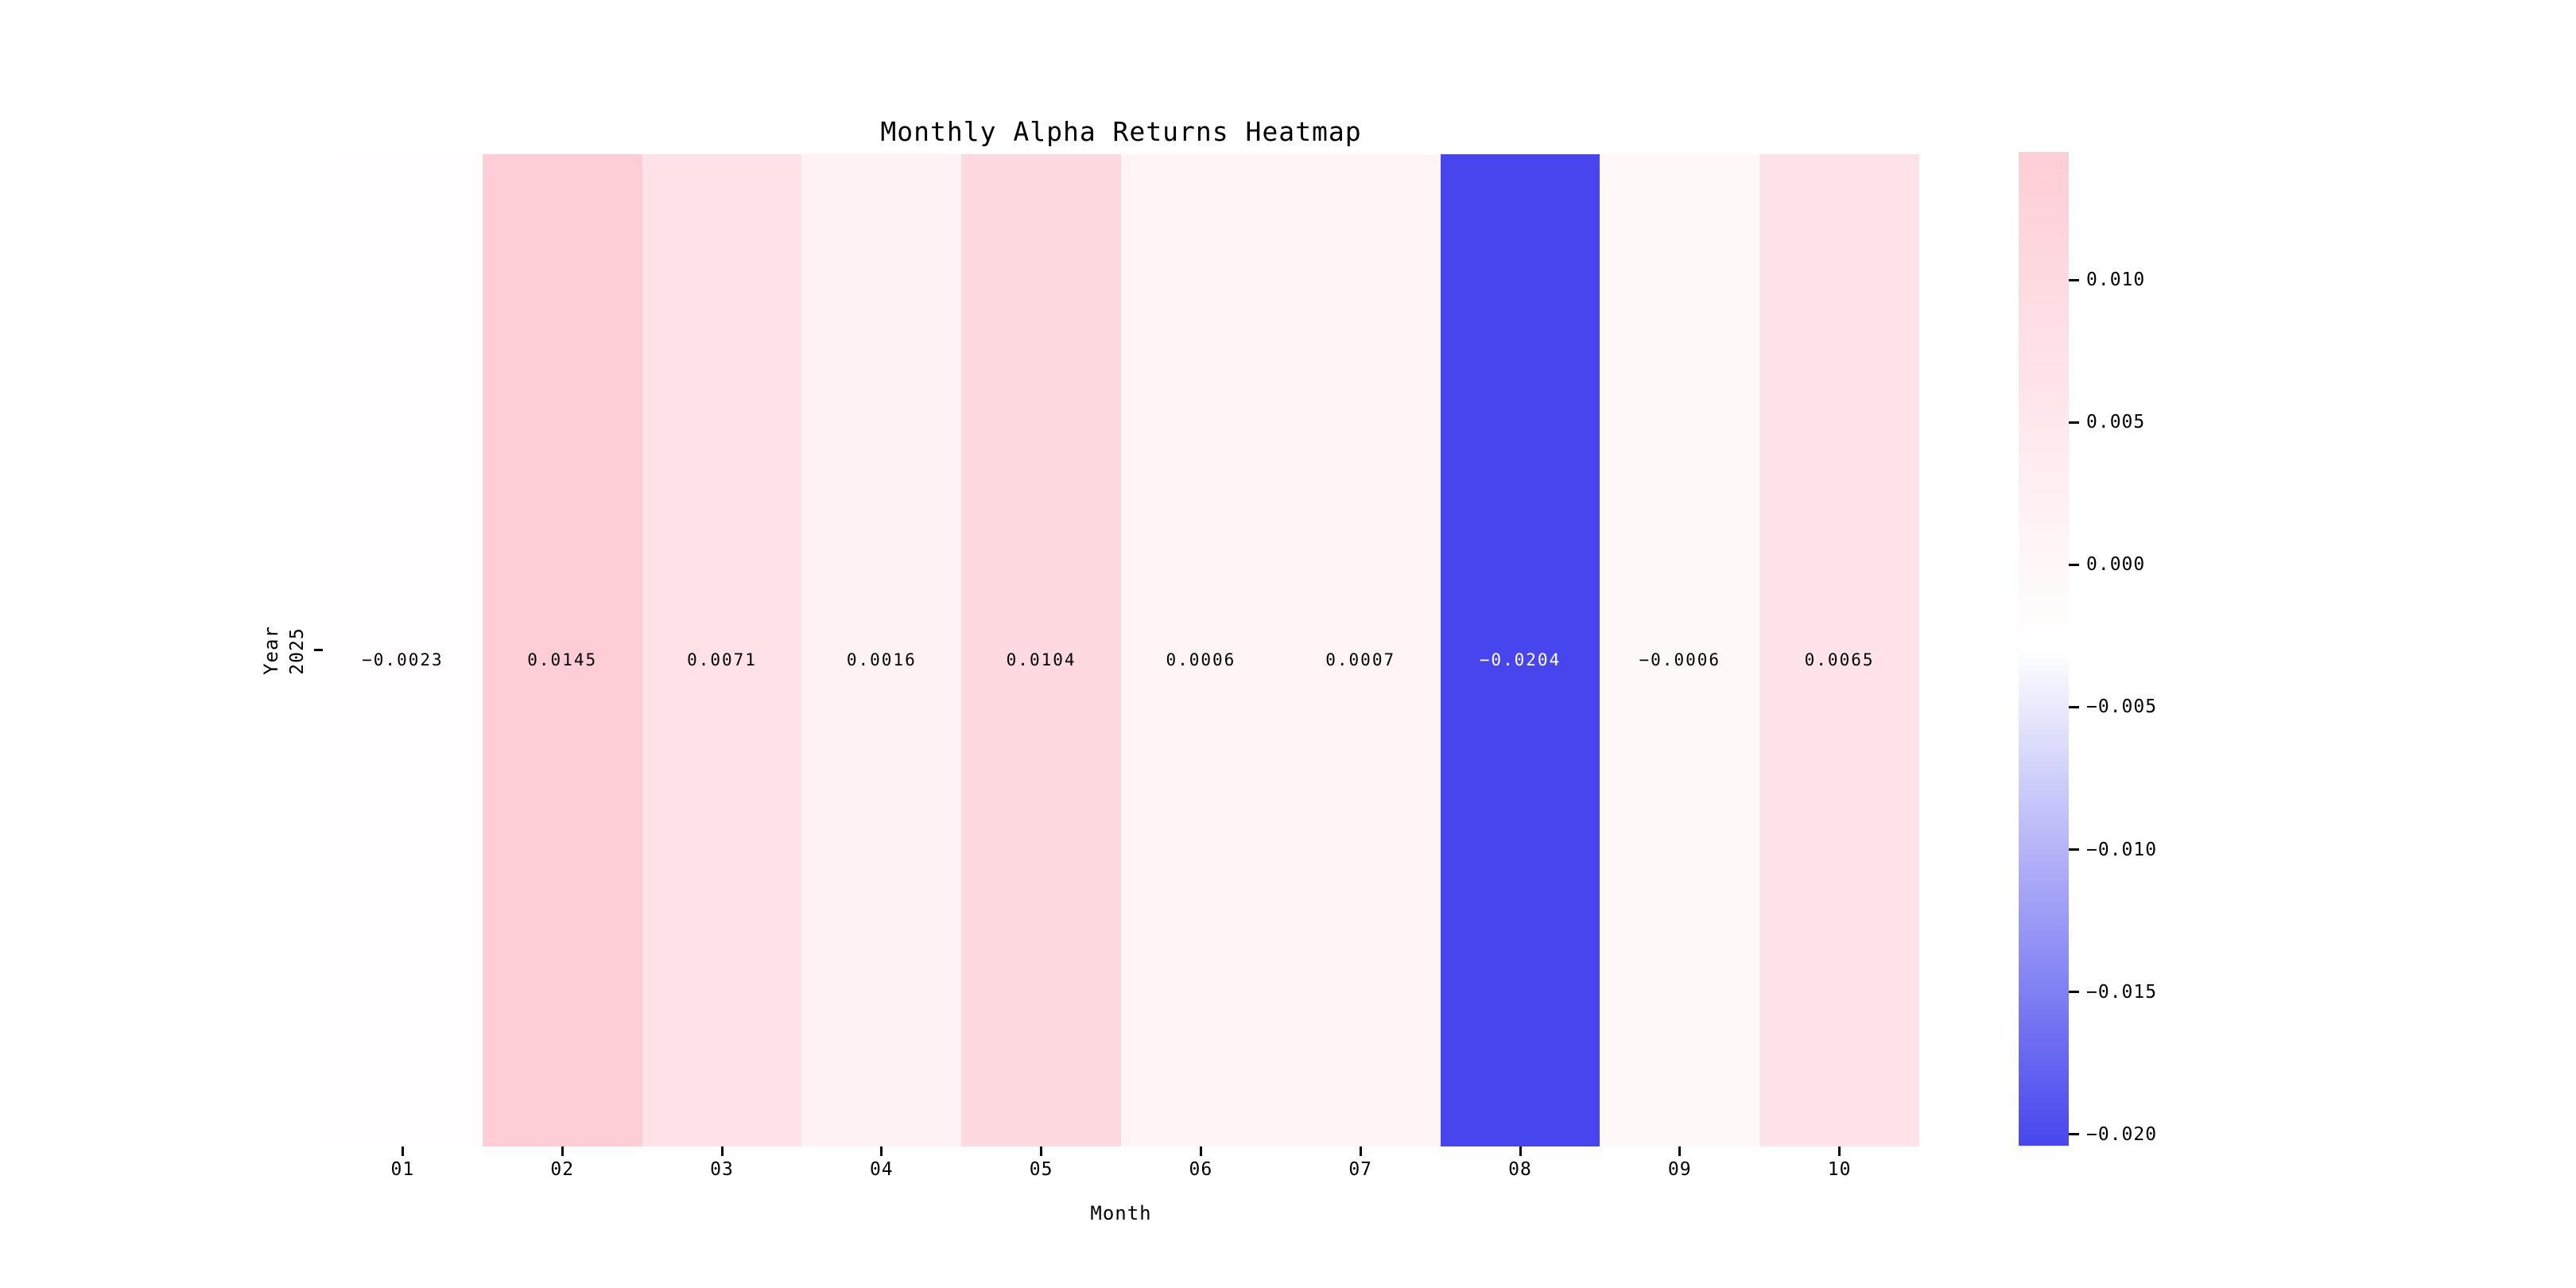 The width and height of the screenshot is (2576, 1288). Describe the element at coordinates (2116, 281) in the screenshot. I see `colorbar-tick-label: 0.010` at that location.